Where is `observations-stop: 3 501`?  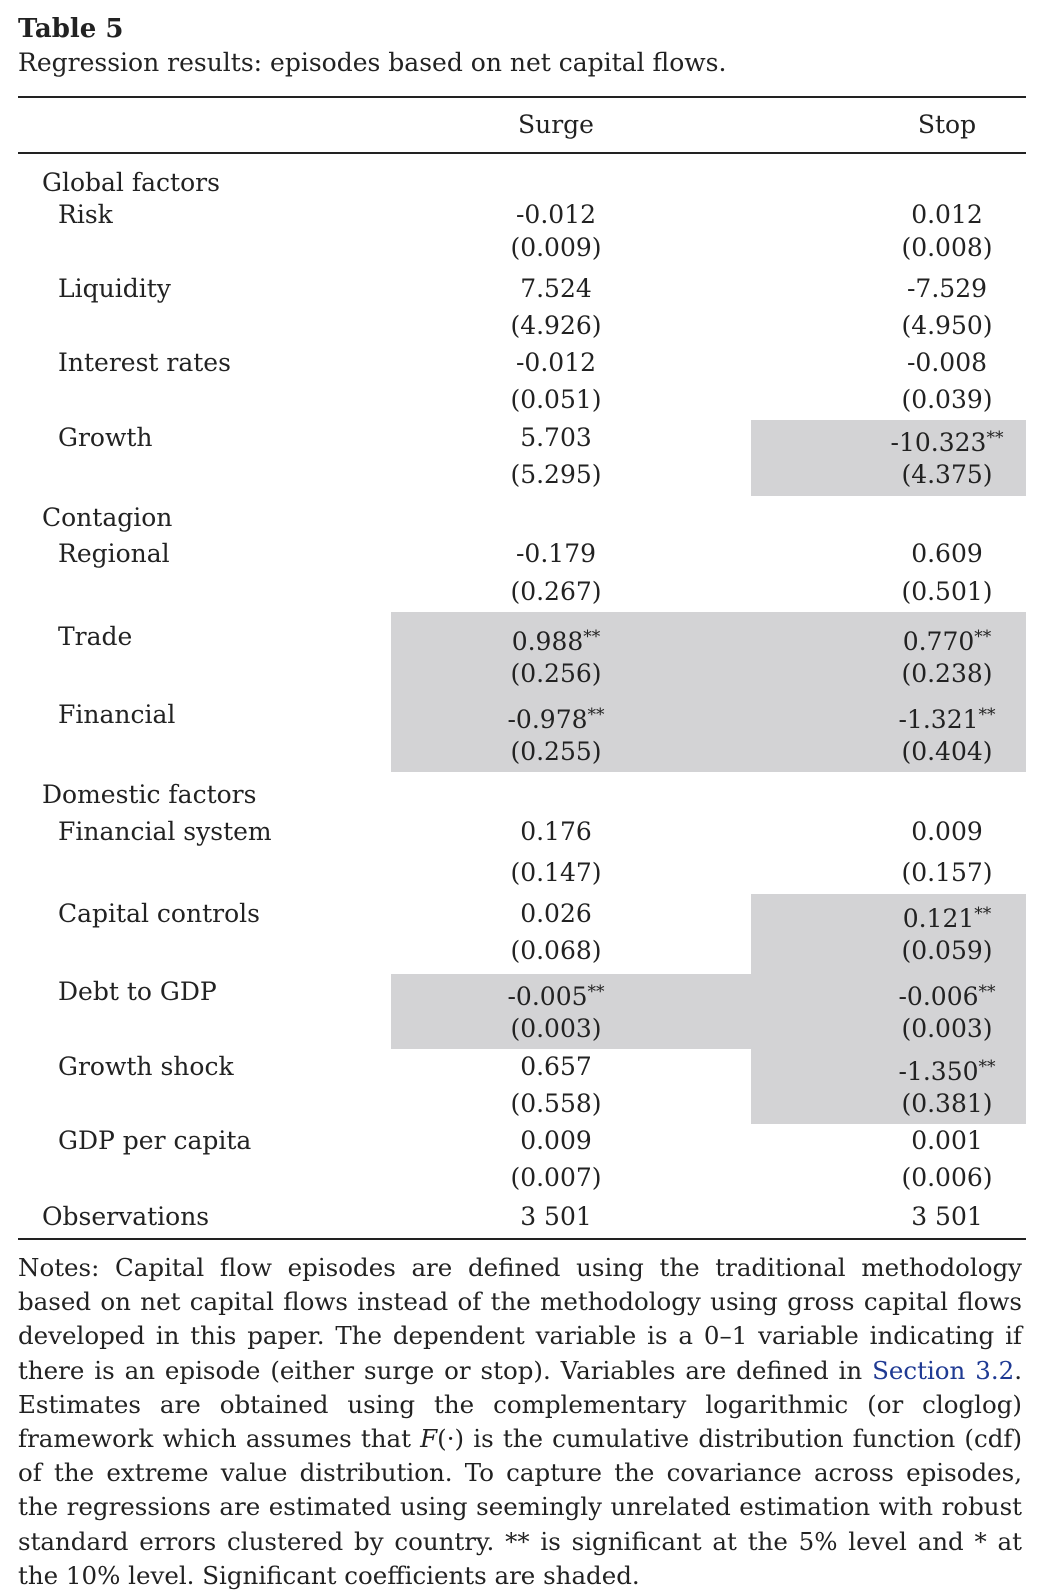 observations-stop: 3 501 is located at coordinates (947, 1216).